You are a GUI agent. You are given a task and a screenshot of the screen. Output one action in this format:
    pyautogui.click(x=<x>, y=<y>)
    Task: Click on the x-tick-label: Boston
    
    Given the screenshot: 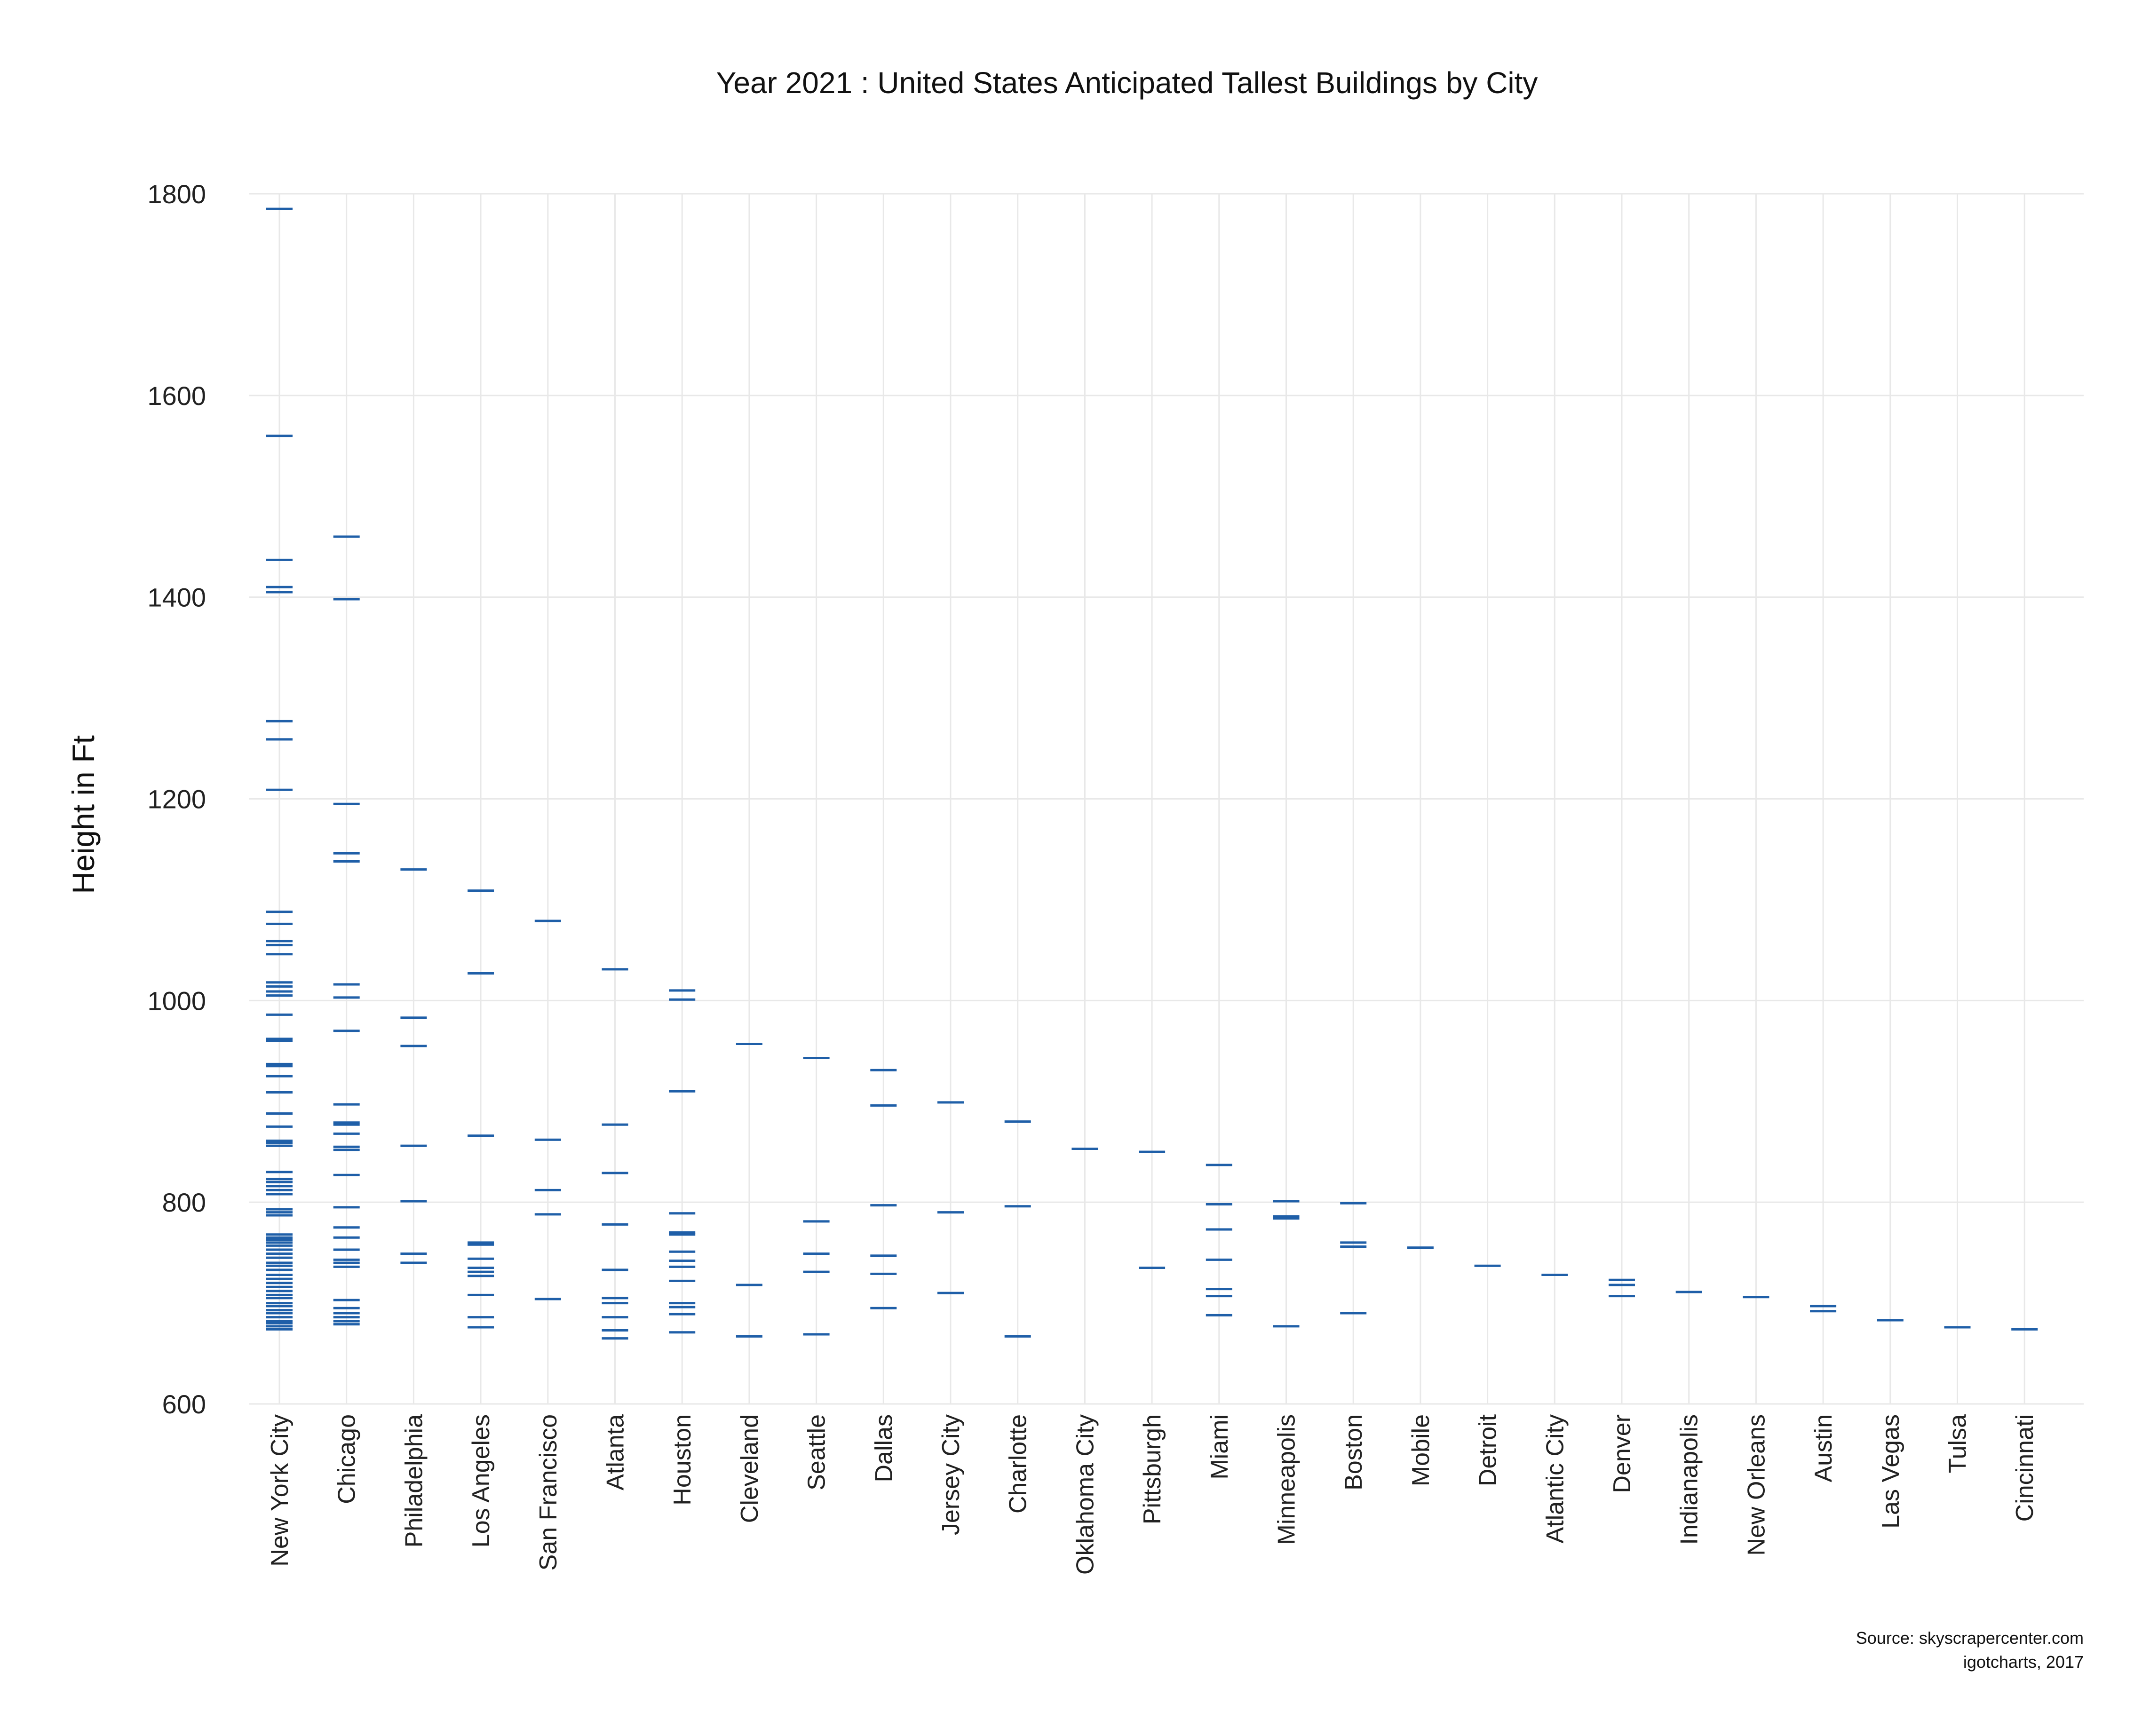 What is the action you would take?
    pyautogui.click(x=1353, y=1452)
    